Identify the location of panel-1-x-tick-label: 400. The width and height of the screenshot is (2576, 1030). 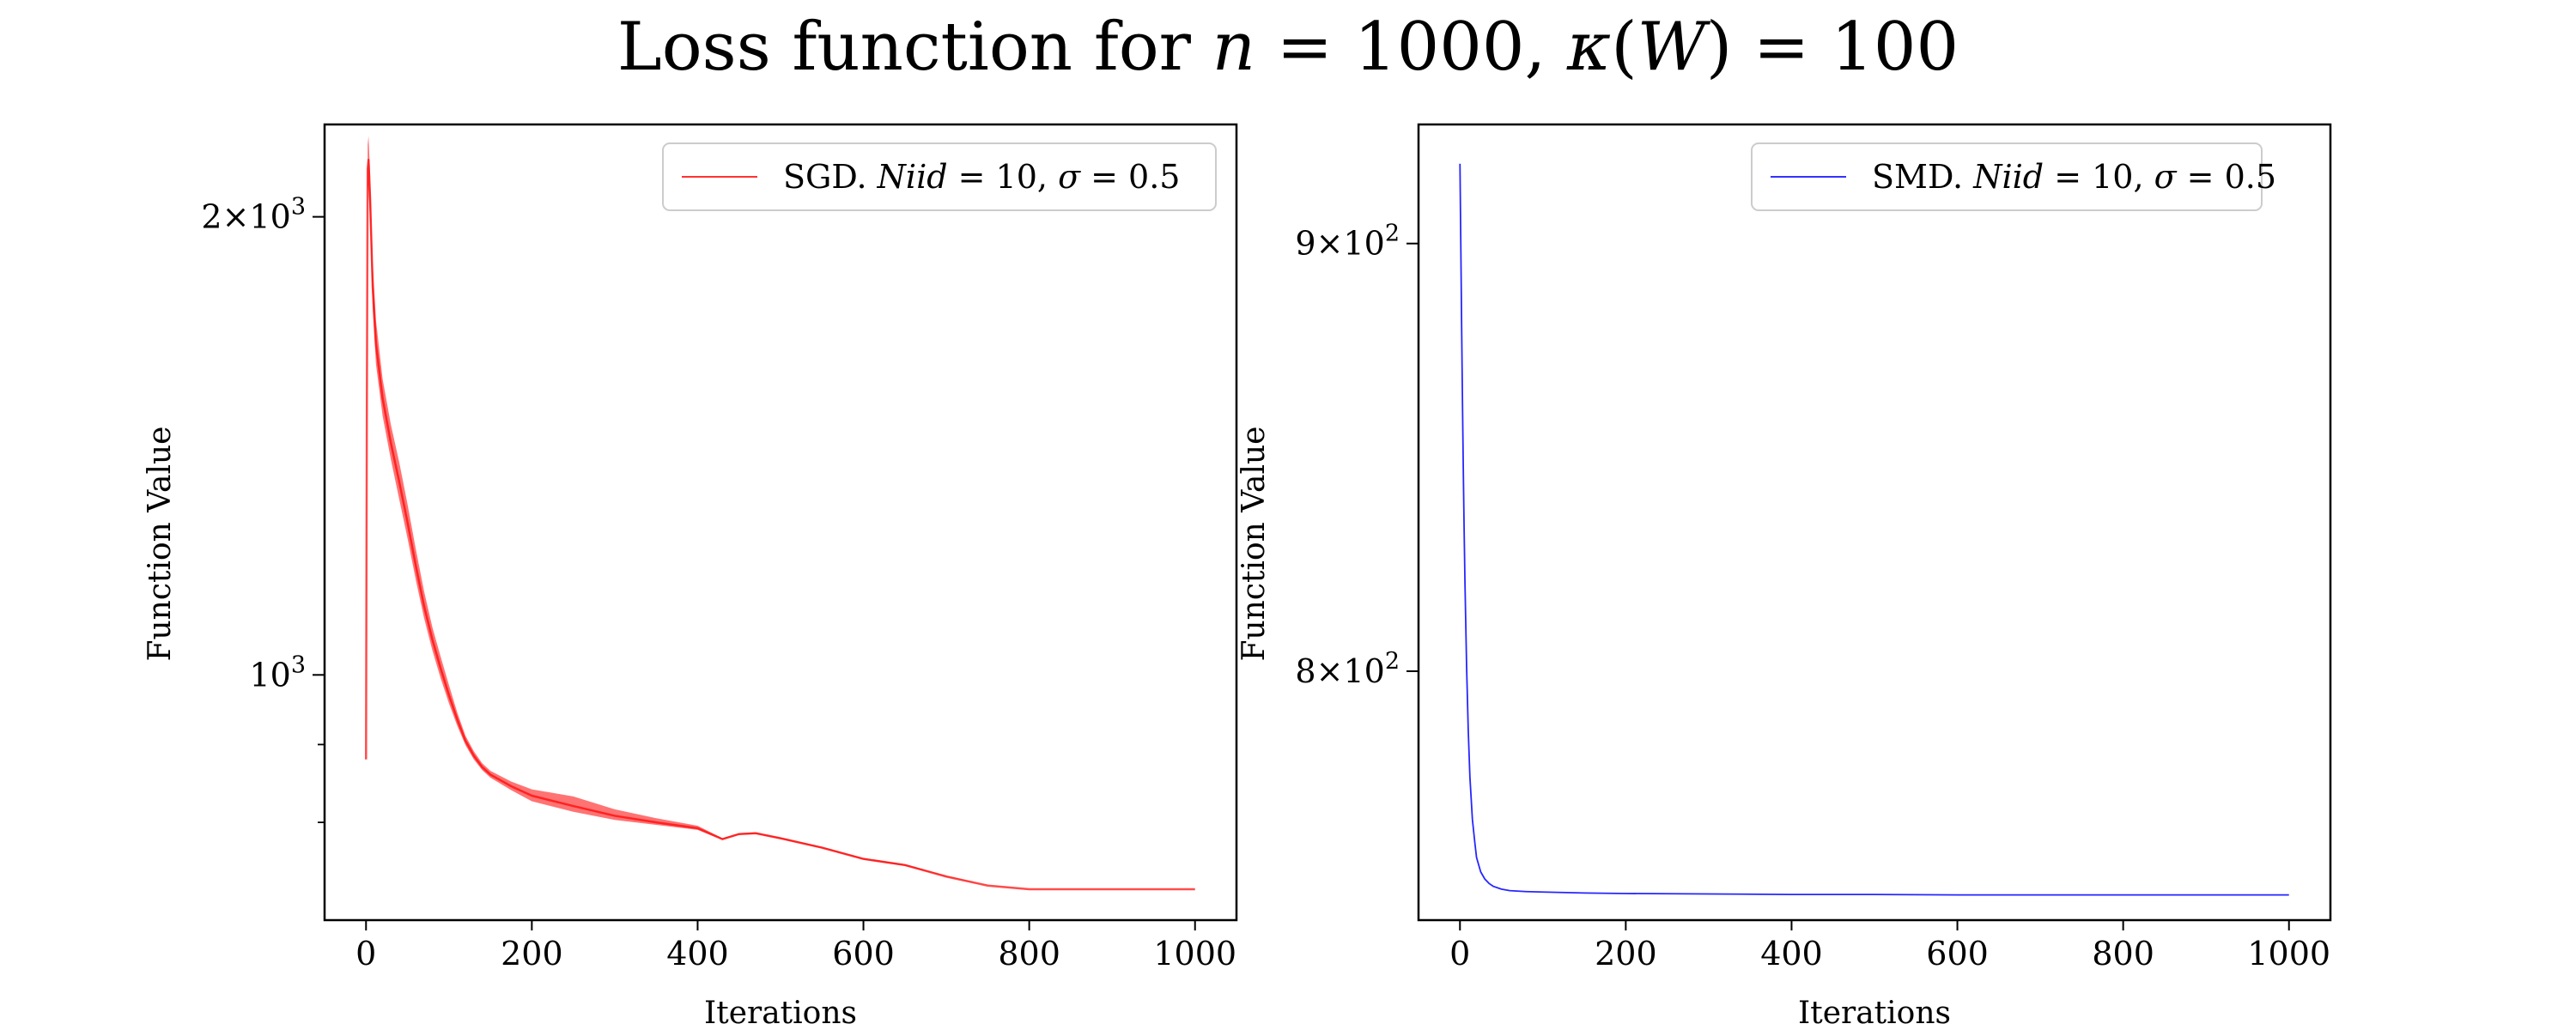
(697, 953).